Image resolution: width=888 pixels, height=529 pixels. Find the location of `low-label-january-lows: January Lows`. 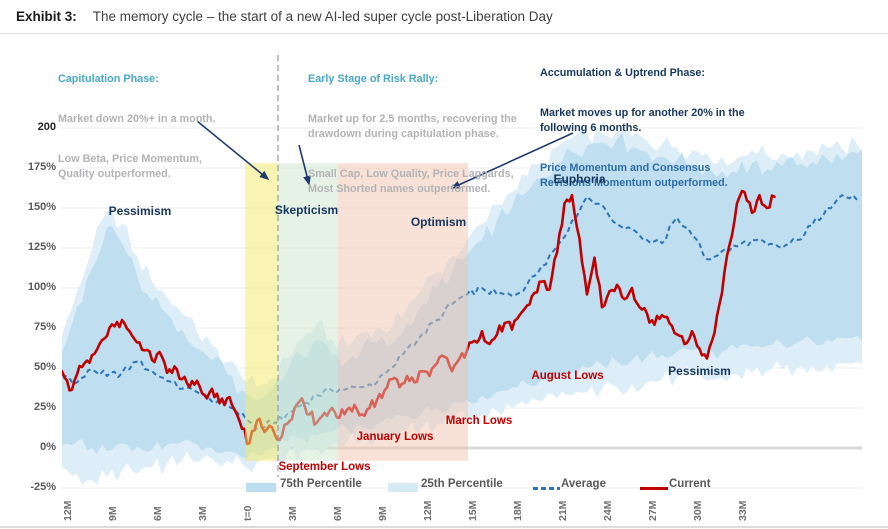

low-label-january-lows: January Lows is located at coordinates (395, 436).